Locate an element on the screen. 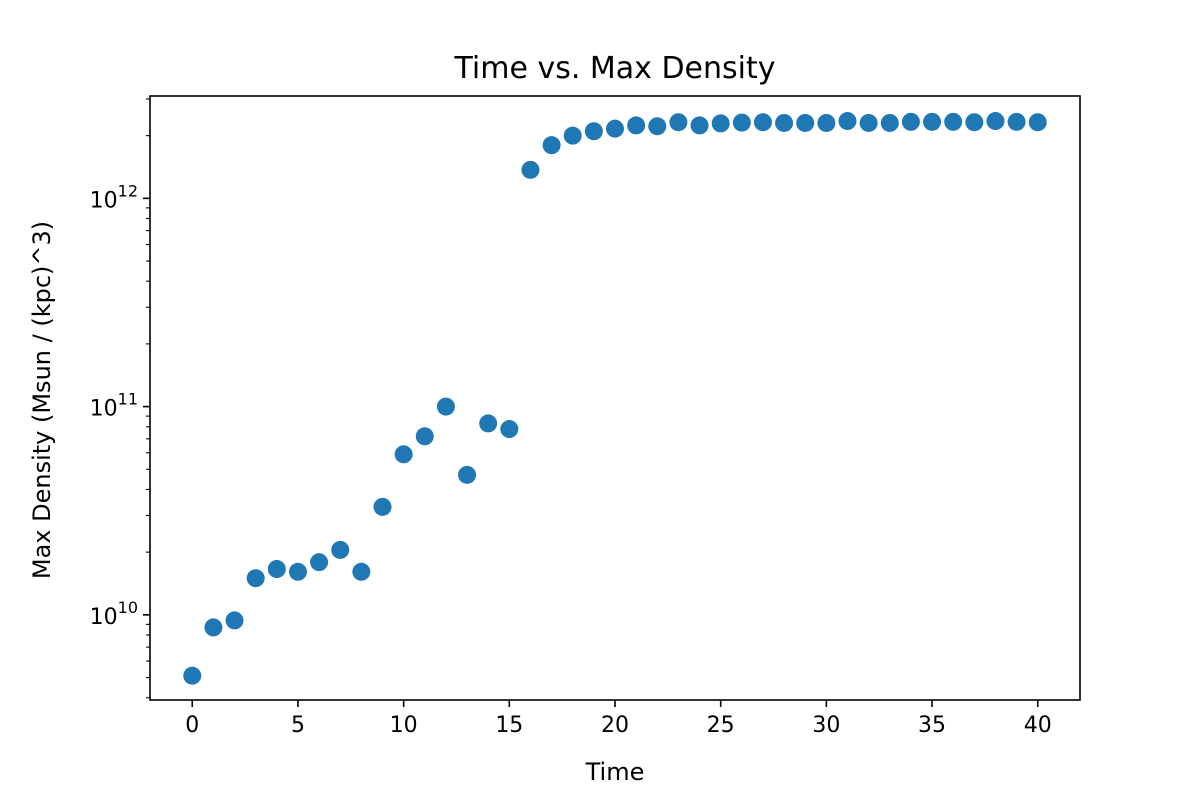 Image resolution: width=1200 pixels, height=800 pixels. y-tick-label: 1010 is located at coordinates (114, 614).